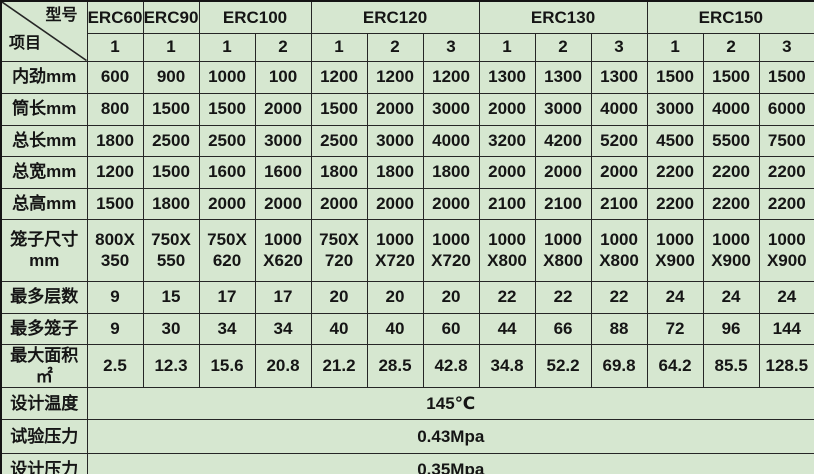  I want to click on value-cell: 750X 550, so click(171, 250).